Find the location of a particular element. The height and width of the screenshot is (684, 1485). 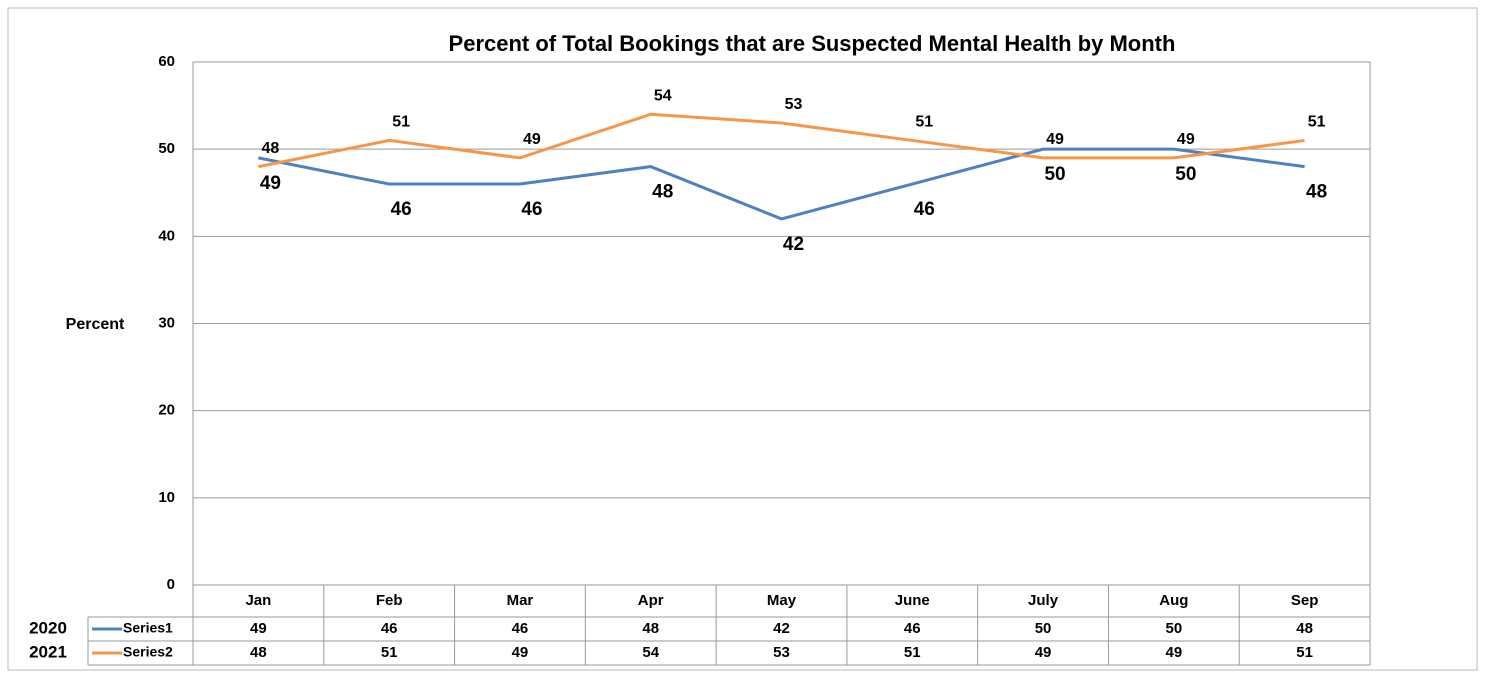

y-tick-label: 10 is located at coordinates (166, 497).